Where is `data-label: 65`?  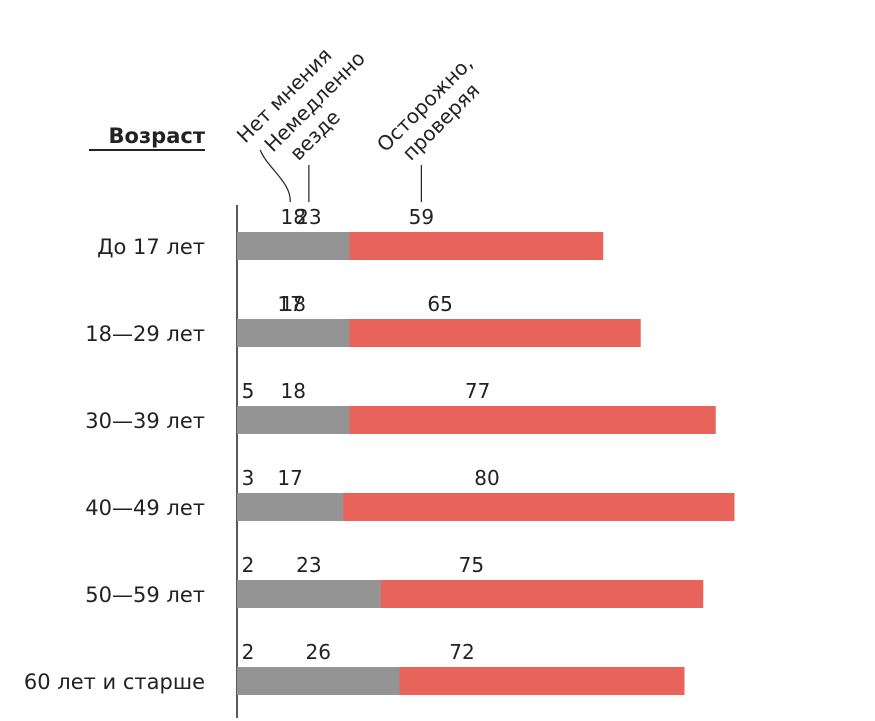
data-label: 65 is located at coordinates (439, 304).